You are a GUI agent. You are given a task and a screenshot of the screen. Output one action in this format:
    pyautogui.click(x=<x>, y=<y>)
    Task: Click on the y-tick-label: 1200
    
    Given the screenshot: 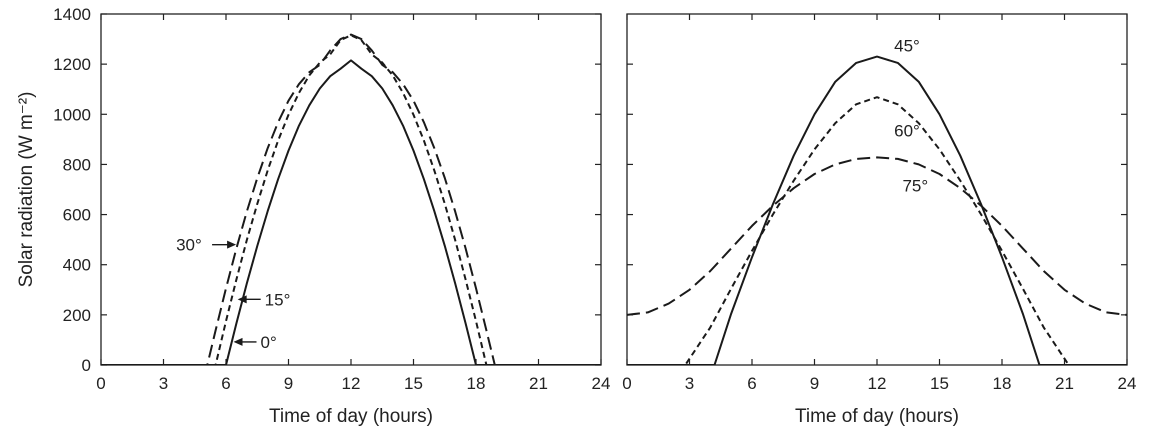 What is the action you would take?
    pyautogui.click(x=72, y=64)
    